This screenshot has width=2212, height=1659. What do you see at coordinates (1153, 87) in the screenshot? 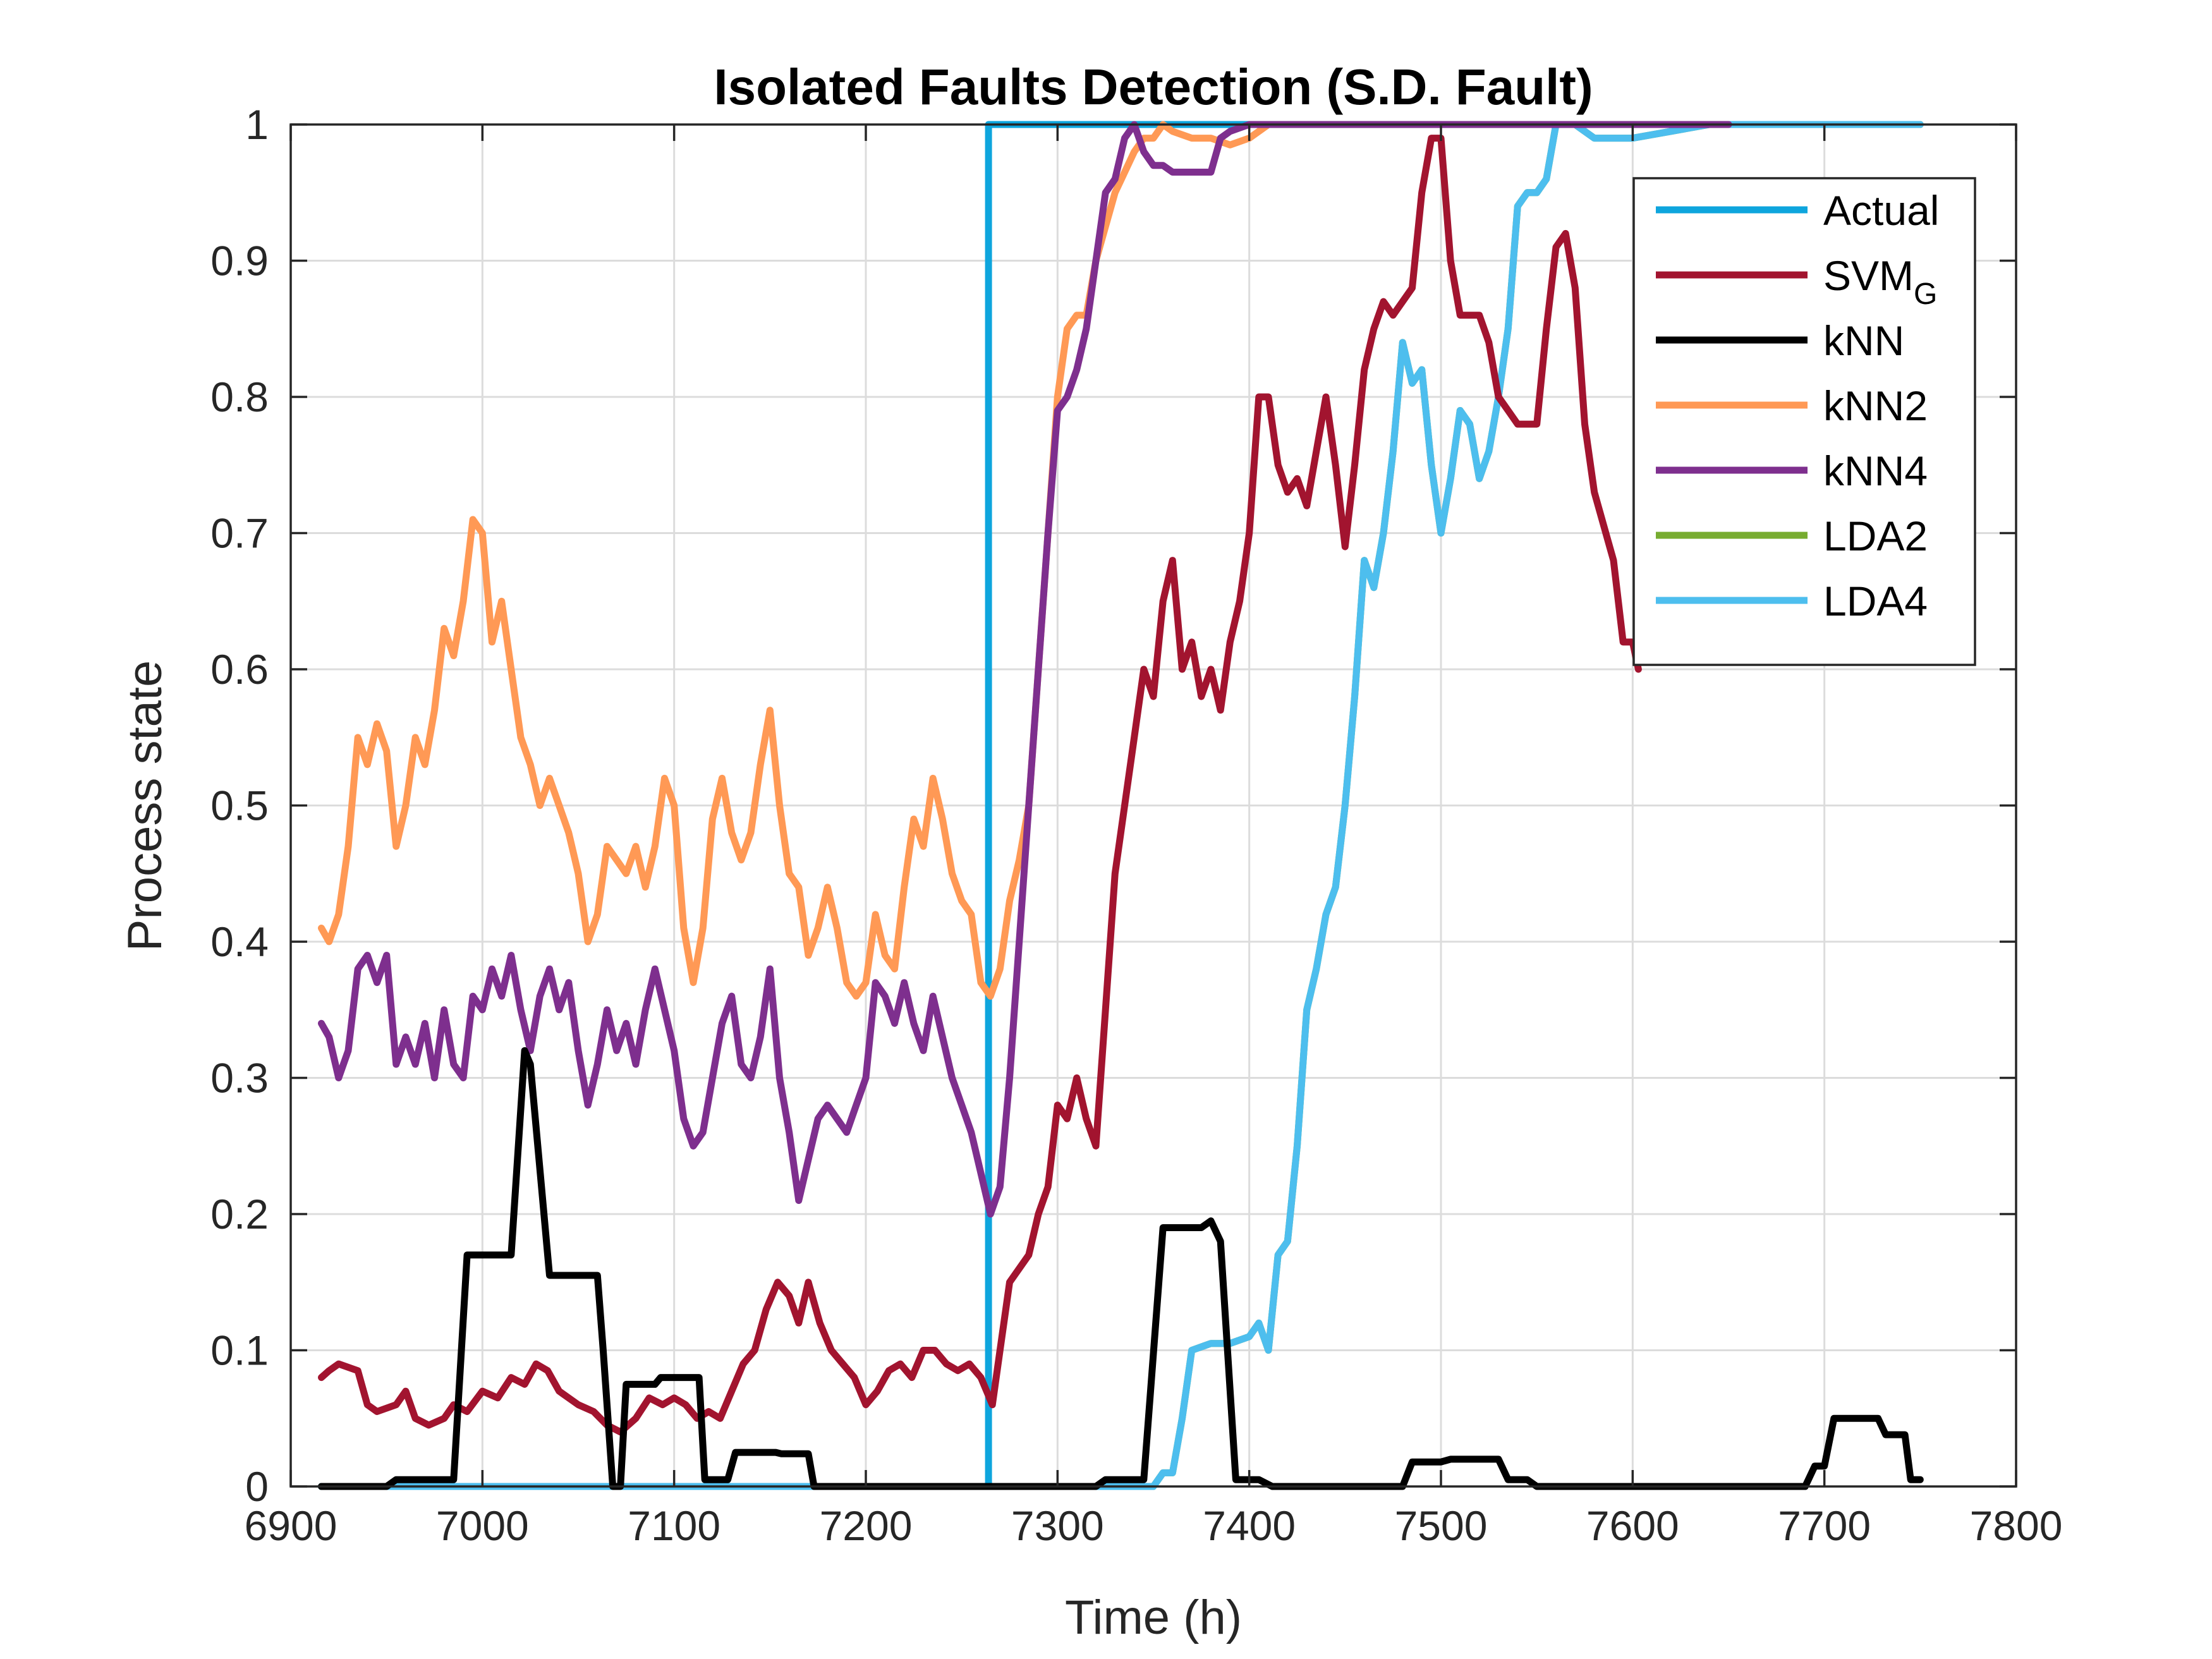
I see `chart-title: Isolated Faults Detection (S.D. Fault)` at bounding box center [1153, 87].